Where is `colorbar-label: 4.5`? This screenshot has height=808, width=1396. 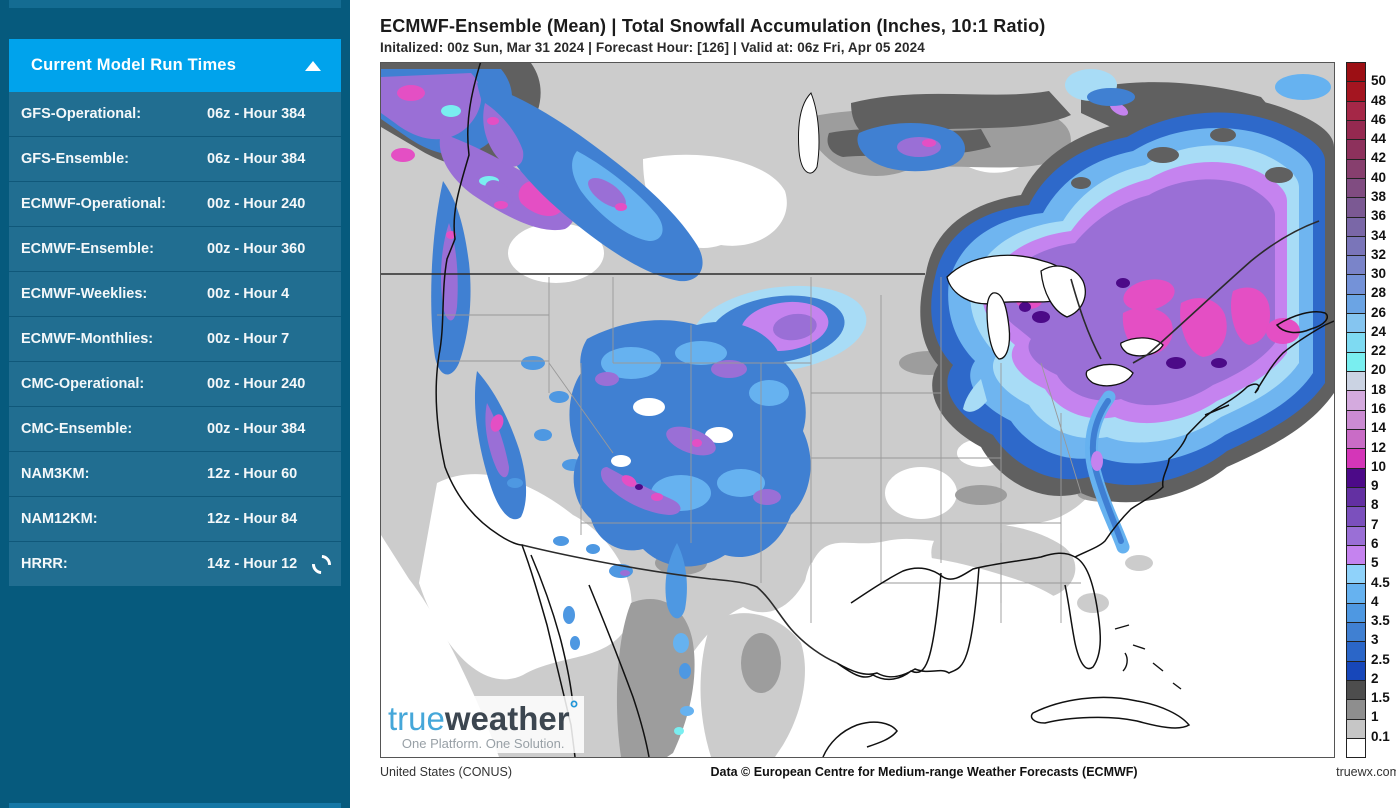 colorbar-label: 4.5 is located at coordinates (1380, 582).